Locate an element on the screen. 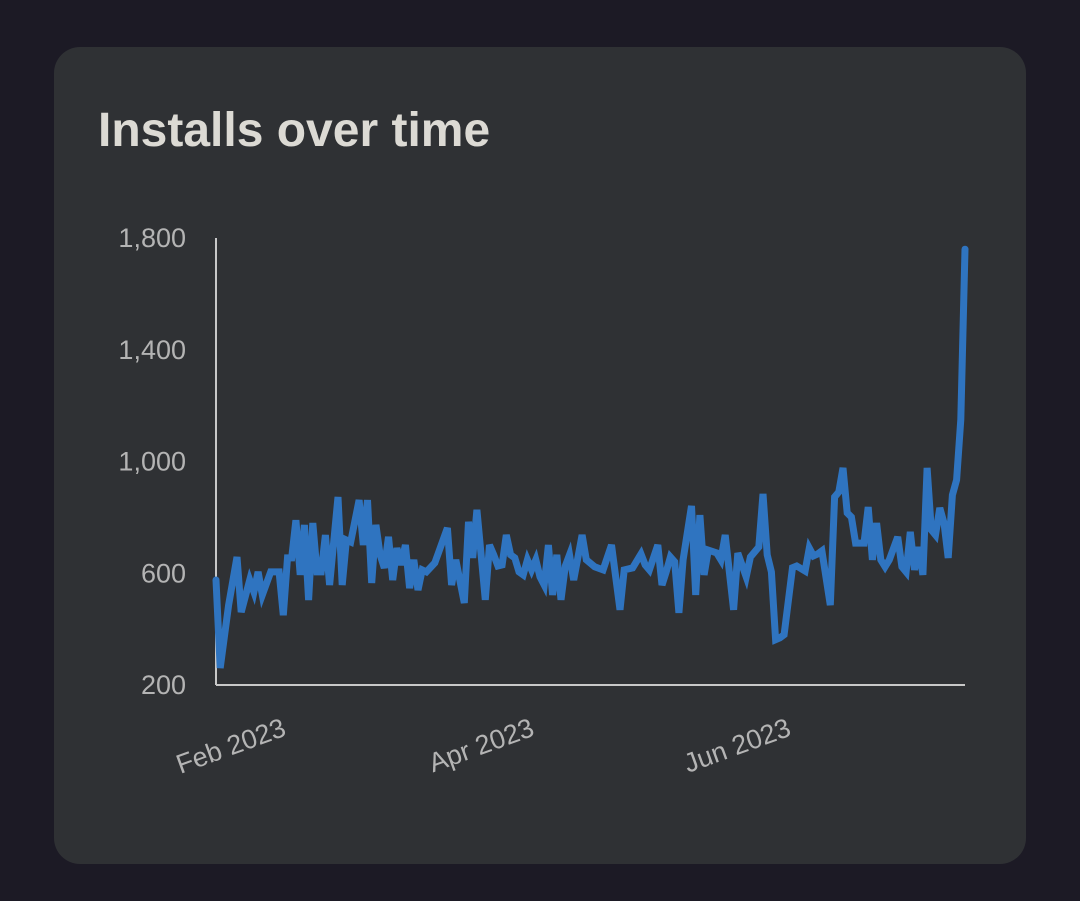 Image resolution: width=1080 pixels, height=901 pixels. y-tick-label: 200 is located at coordinates (163, 685).